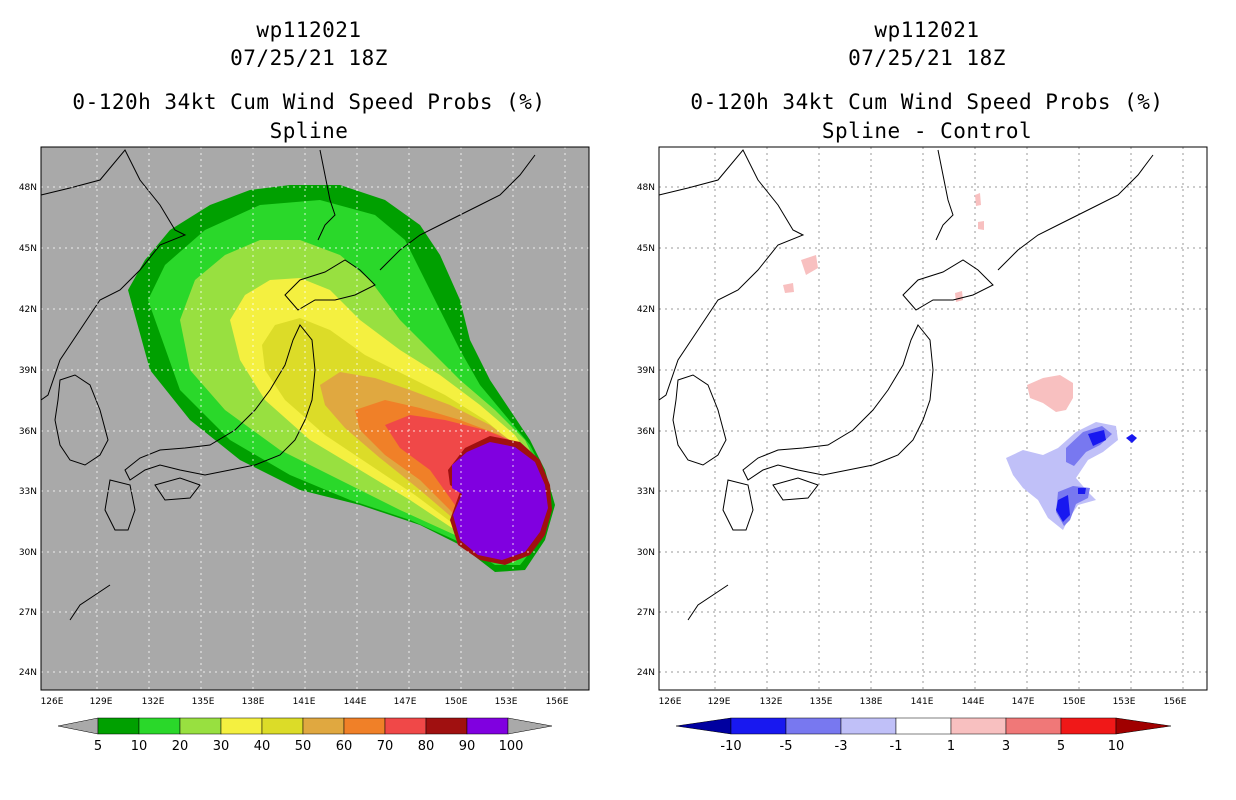 This screenshot has width=1236, height=800. Describe the element at coordinates (813, 726) in the screenshot. I see `colorbar-swatch-n5` at that location.